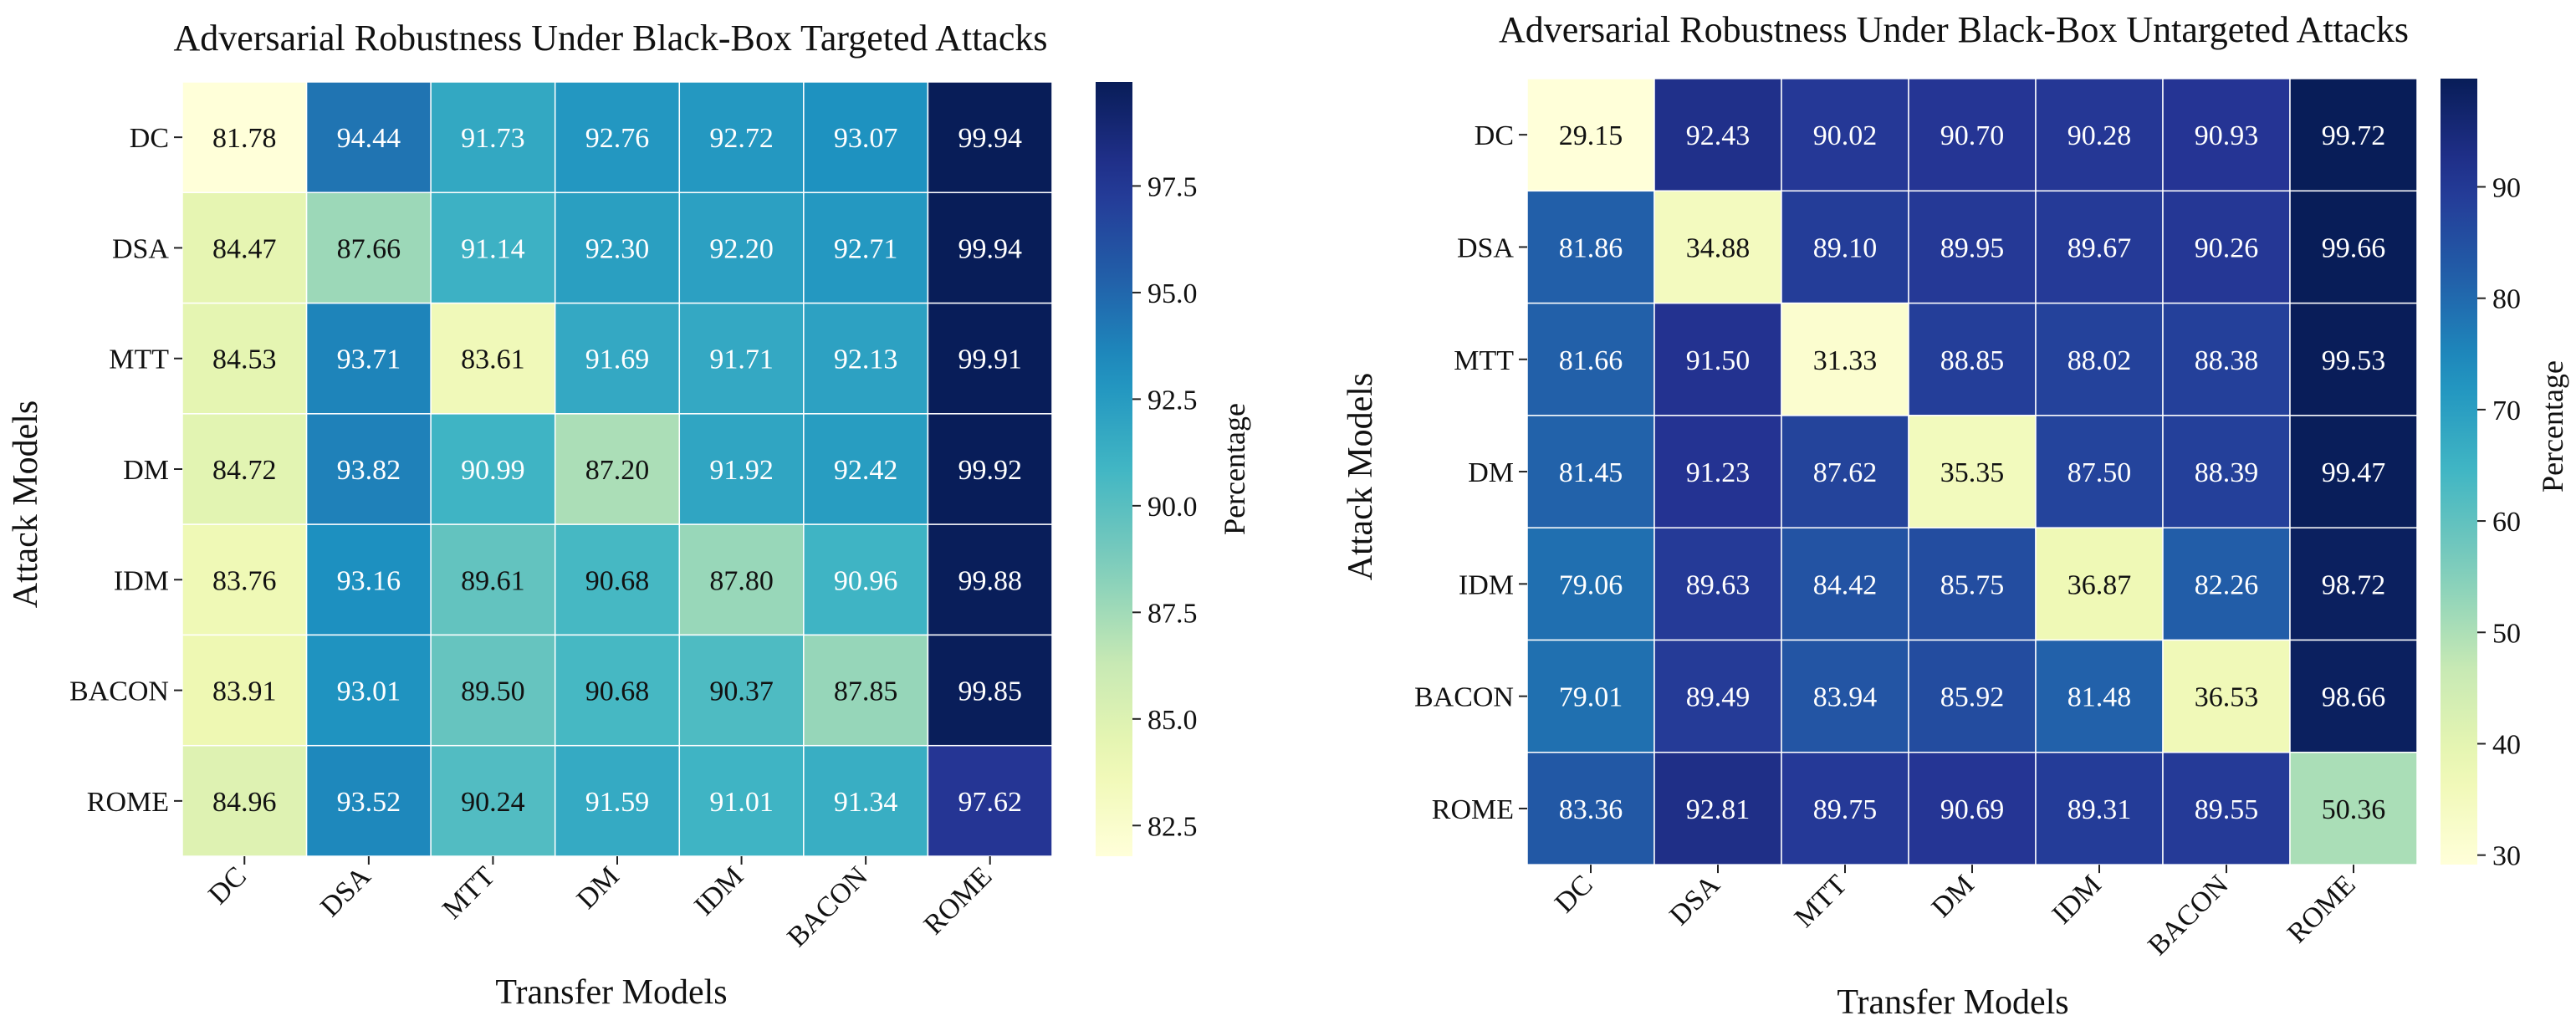 The width and height of the screenshot is (2576, 1036). Describe the element at coordinates (990, 359) in the screenshot. I see `cell-value-label: 99.91` at that location.